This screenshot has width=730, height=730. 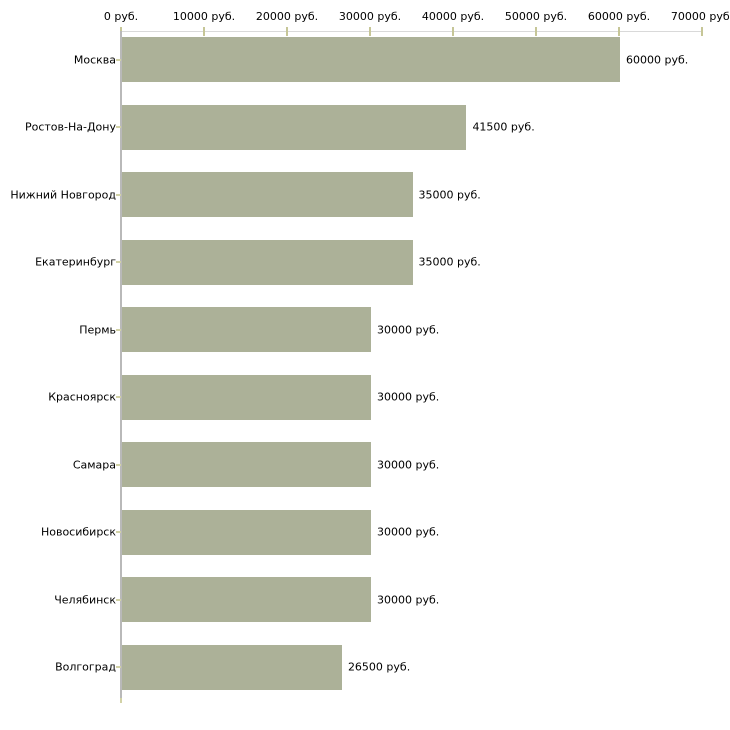 I want to click on category-label: Пермь, so click(x=97, y=329).